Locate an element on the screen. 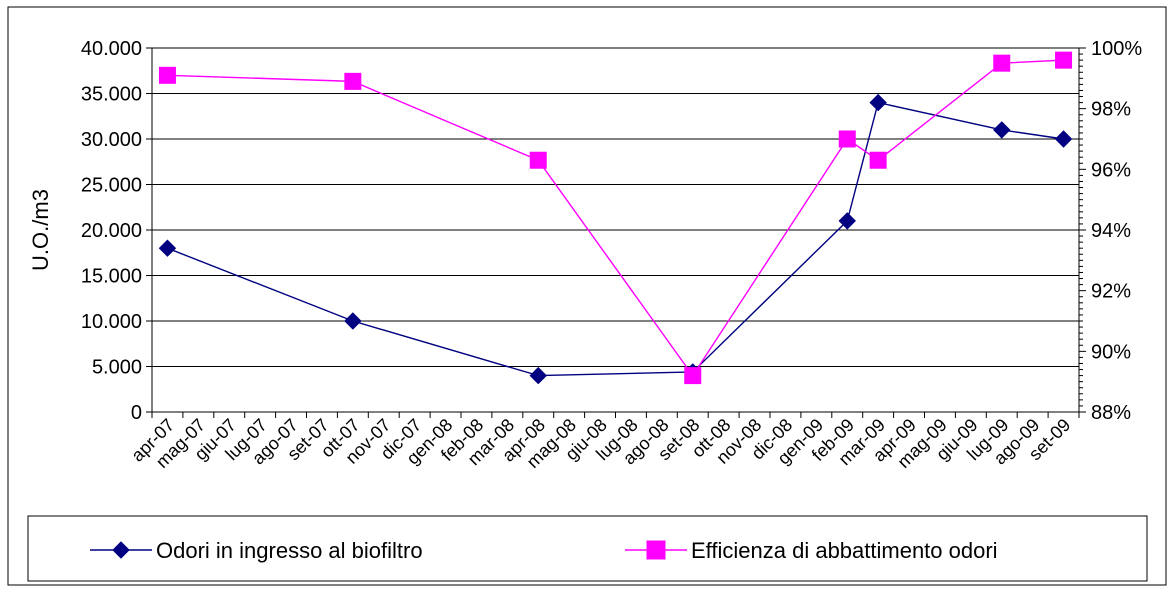 The height and width of the screenshot is (595, 1172). legend-marker-diamond is located at coordinates (121, 550).